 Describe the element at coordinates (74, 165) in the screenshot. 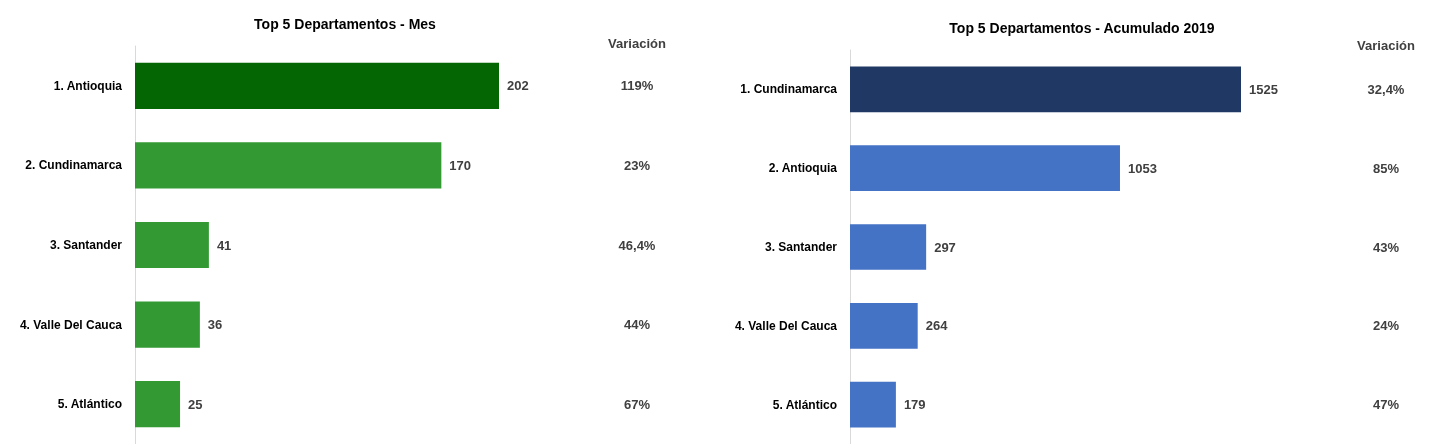

I see `y-tick-label: 2. Cundinamarca` at that location.